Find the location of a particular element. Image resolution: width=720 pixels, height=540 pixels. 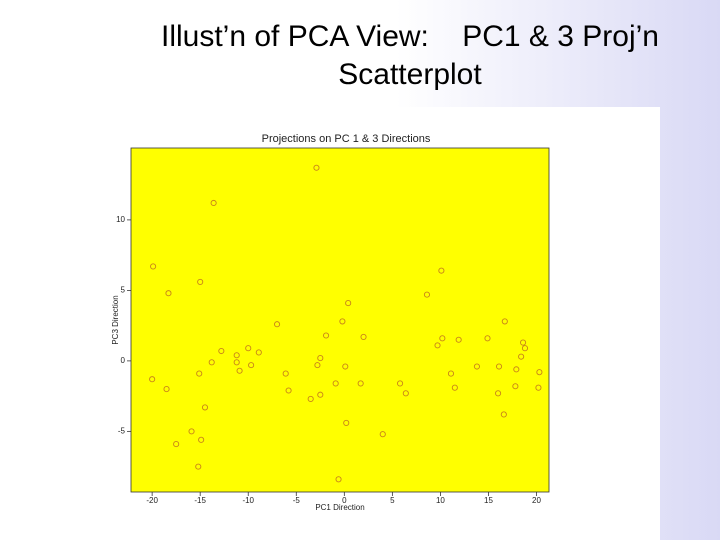

x-tick-label: 5 is located at coordinates (392, 500).